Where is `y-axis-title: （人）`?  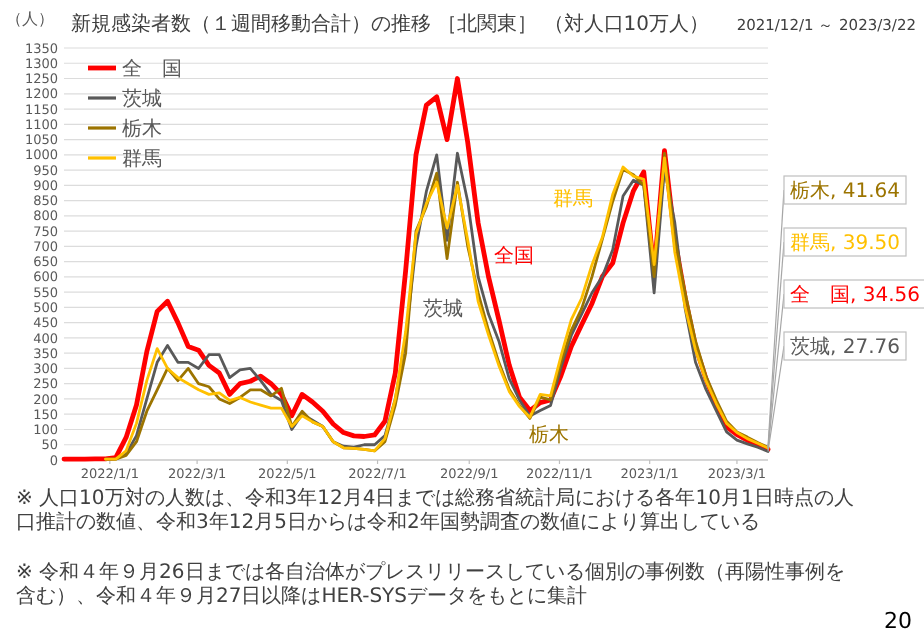 y-axis-title: （人） is located at coordinates (30, 19).